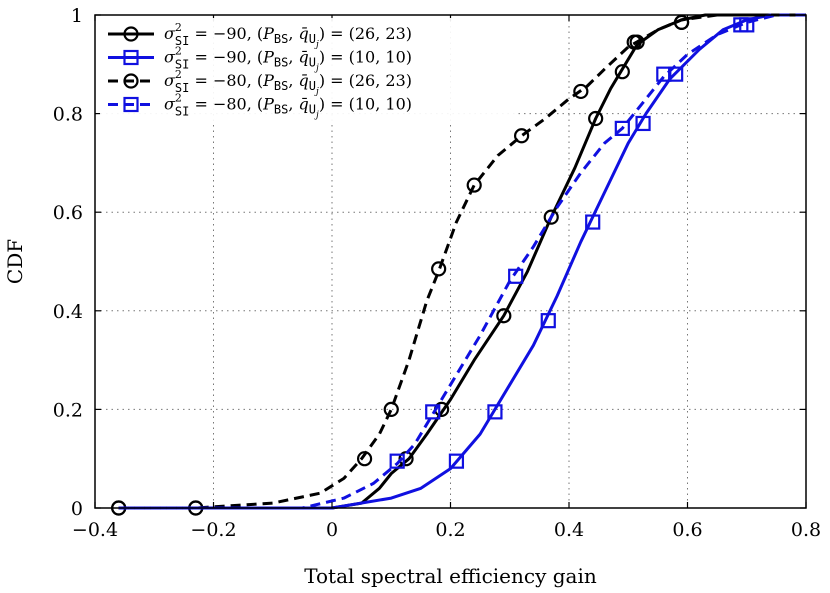  I want to click on y-tick-label: 0.8, so click(68, 115).